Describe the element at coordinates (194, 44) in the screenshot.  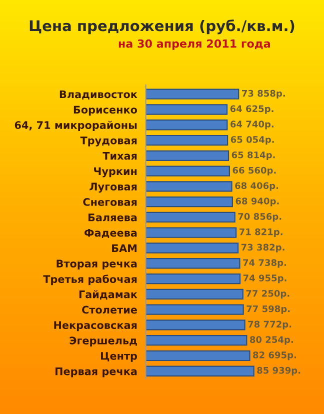
I see `chart-subtitle: на 30 апреля 2011 года` at that location.